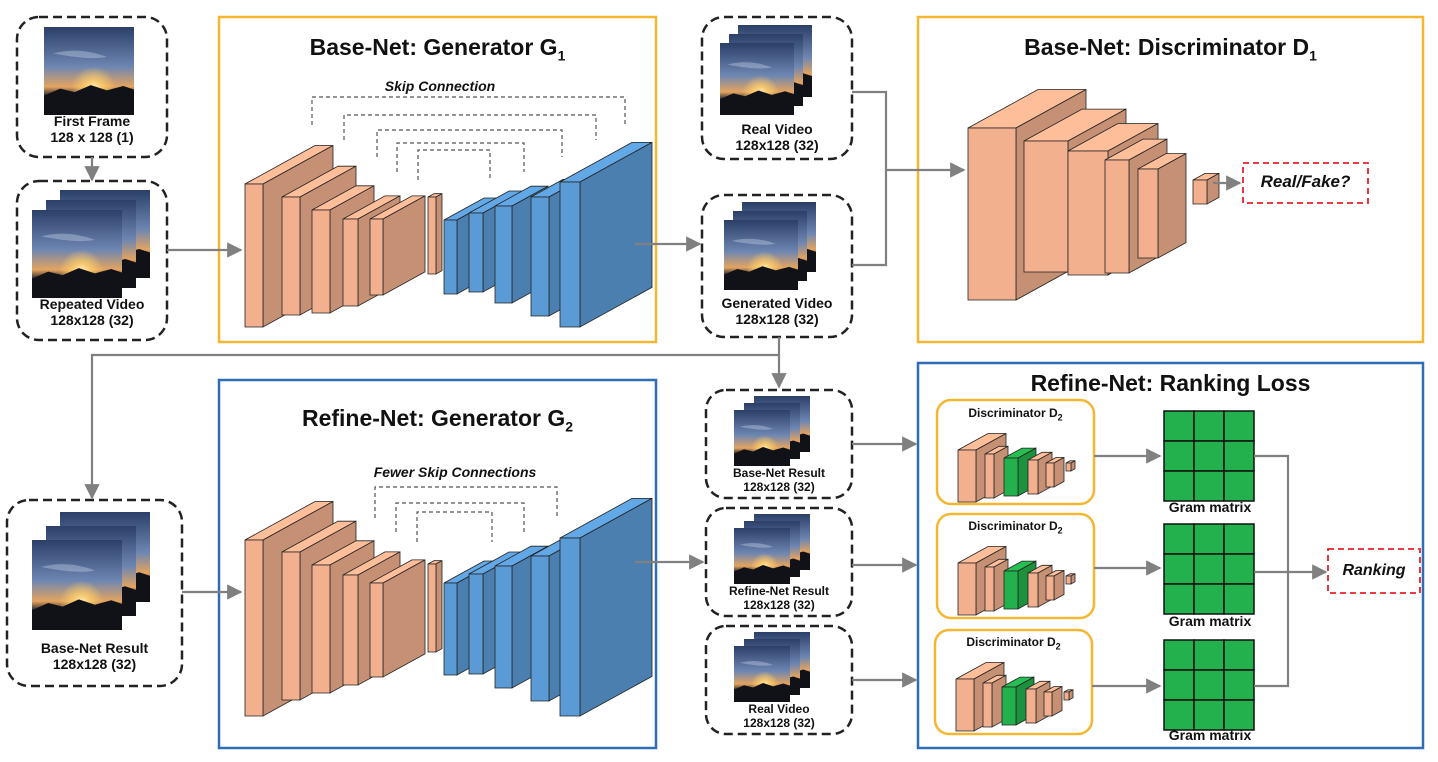 The image size is (1438, 762). I want to click on gram-matrix-label-3: Gram matrix, so click(1210, 735).